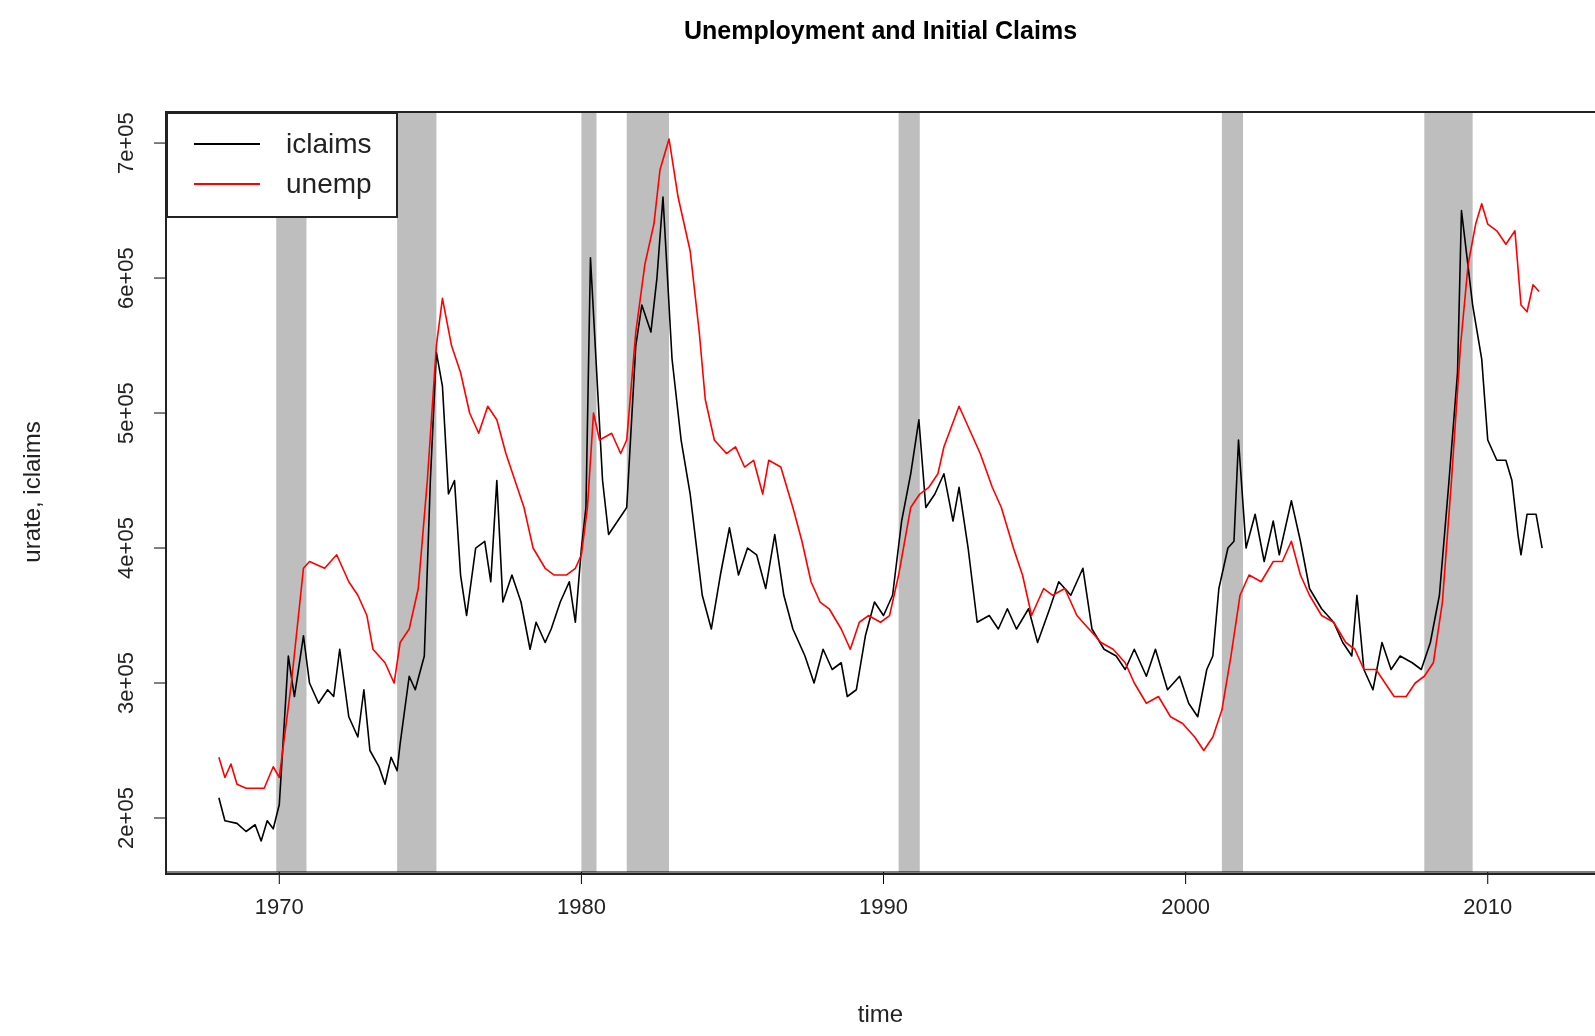 This screenshot has height=1036, width=1595. Describe the element at coordinates (126, 818) in the screenshot. I see `y-tick-label: 2e+05` at that location.